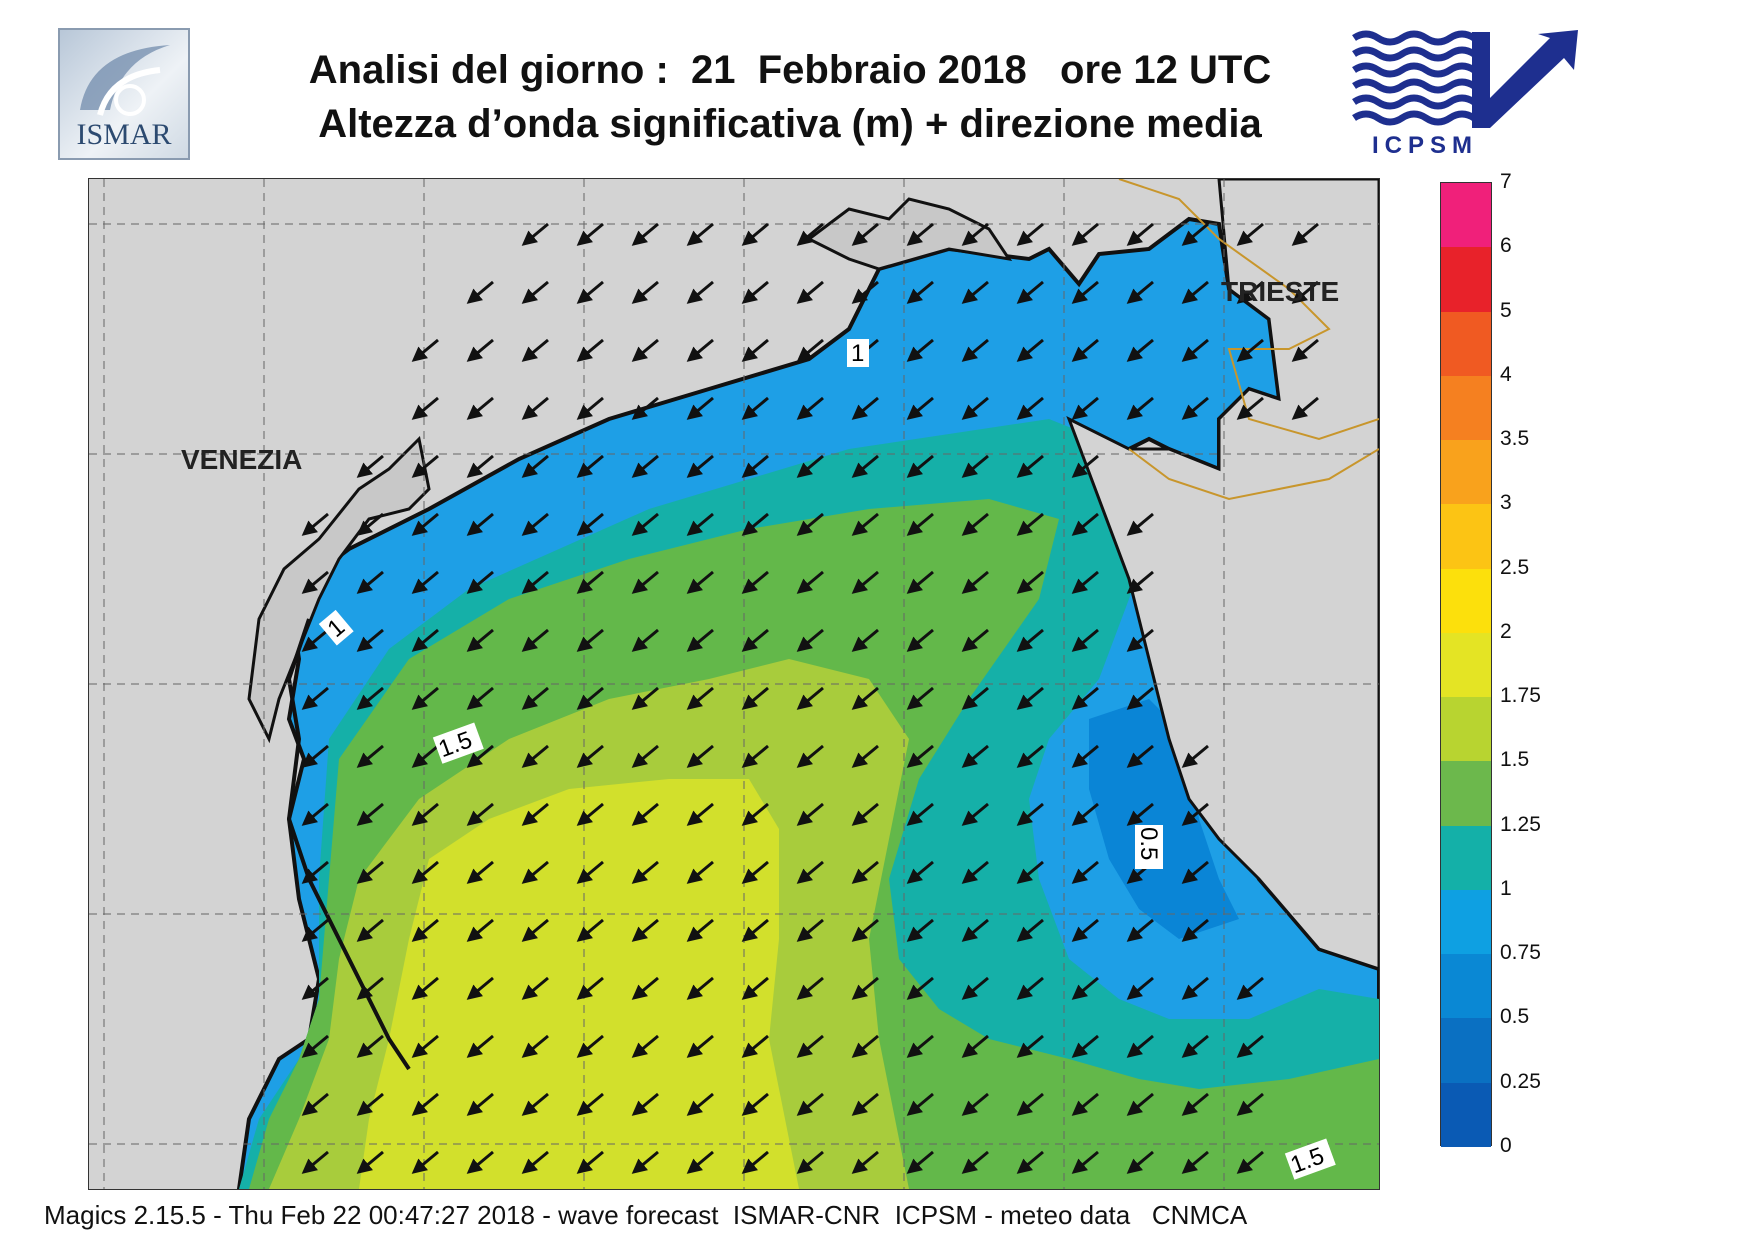 This screenshot has height=1242, width=1755. I want to click on icpsm-logo: ICPSM, so click(1470, 94).